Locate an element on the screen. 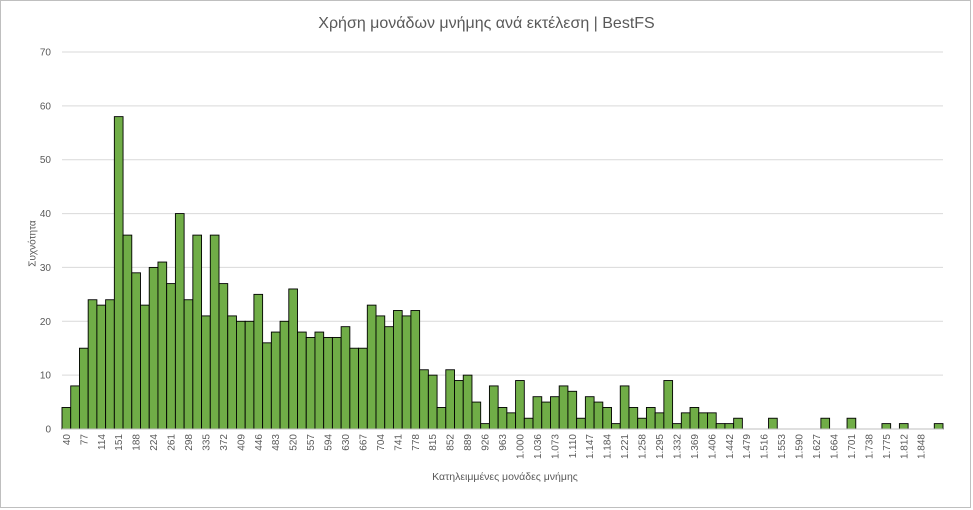 The height and width of the screenshot is (510, 973). x-tick-label: 1.147 is located at coordinates (590, 446).